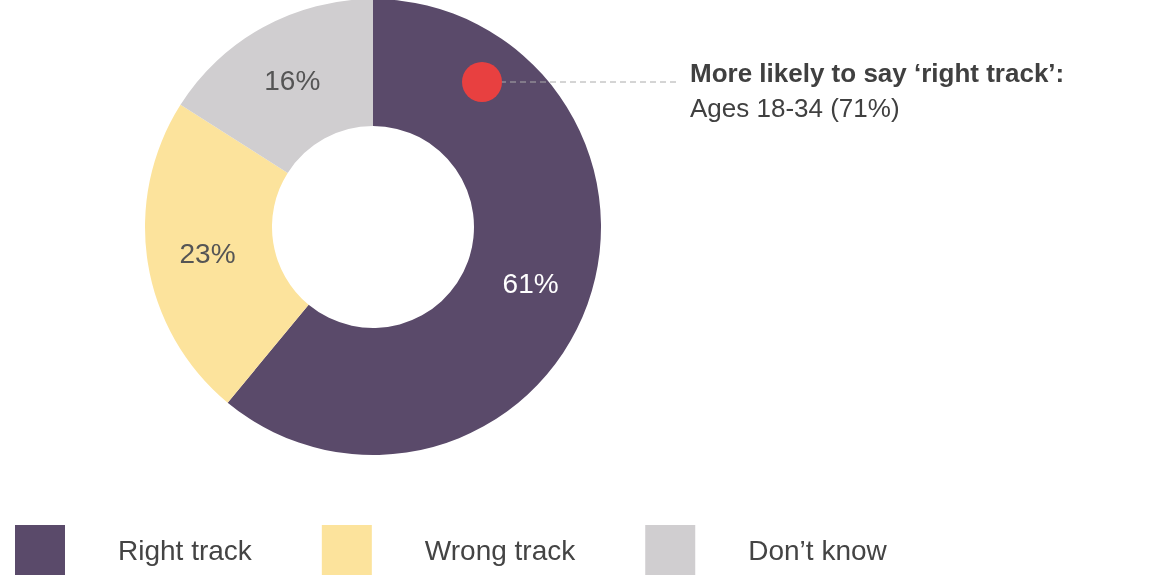 This screenshot has height=584, width=1166. What do you see at coordinates (530, 284) in the screenshot?
I see `data-label: 61%` at bounding box center [530, 284].